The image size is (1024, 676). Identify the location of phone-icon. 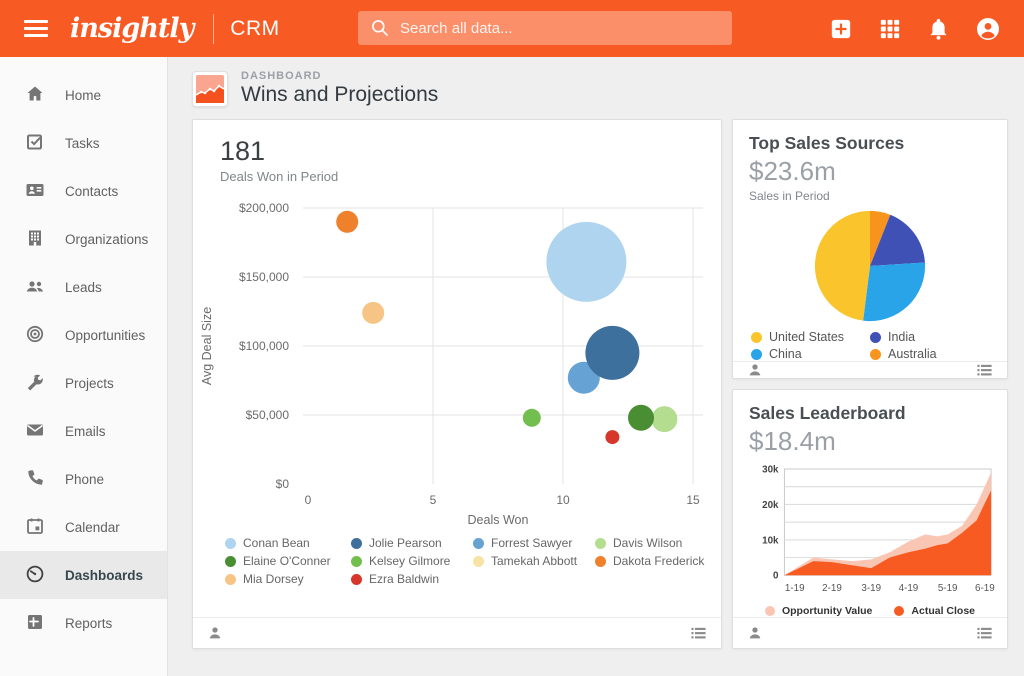
(35, 479).